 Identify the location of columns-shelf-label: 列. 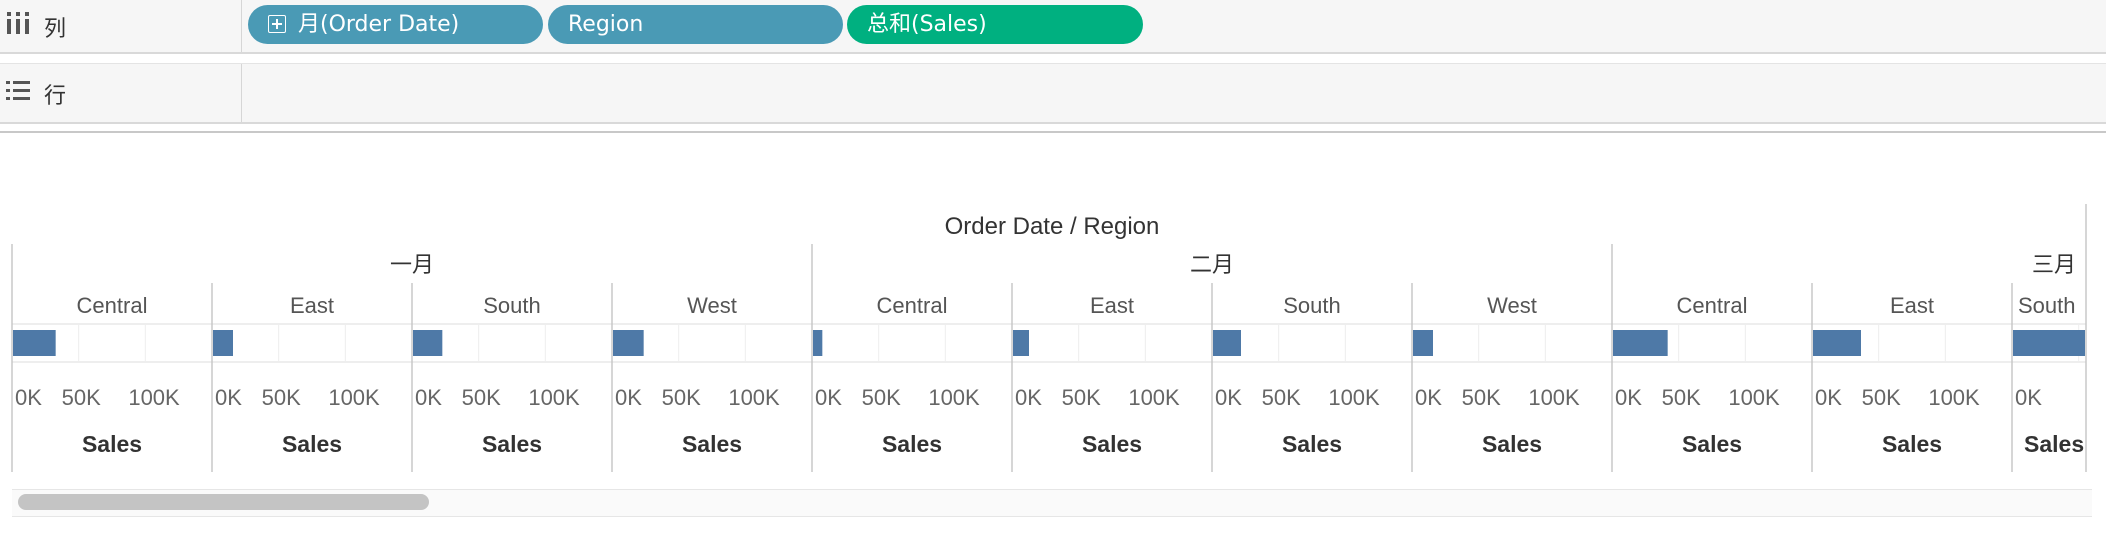
(55, 29).